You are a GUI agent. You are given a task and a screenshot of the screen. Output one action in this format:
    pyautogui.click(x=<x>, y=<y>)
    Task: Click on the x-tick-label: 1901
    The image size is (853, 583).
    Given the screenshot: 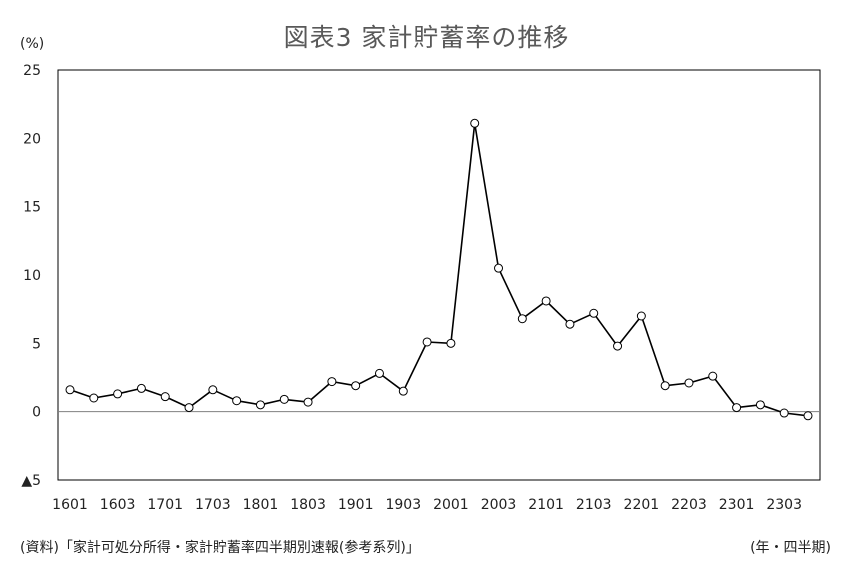 What is the action you would take?
    pyautogui.click(x=356, y=505)
    